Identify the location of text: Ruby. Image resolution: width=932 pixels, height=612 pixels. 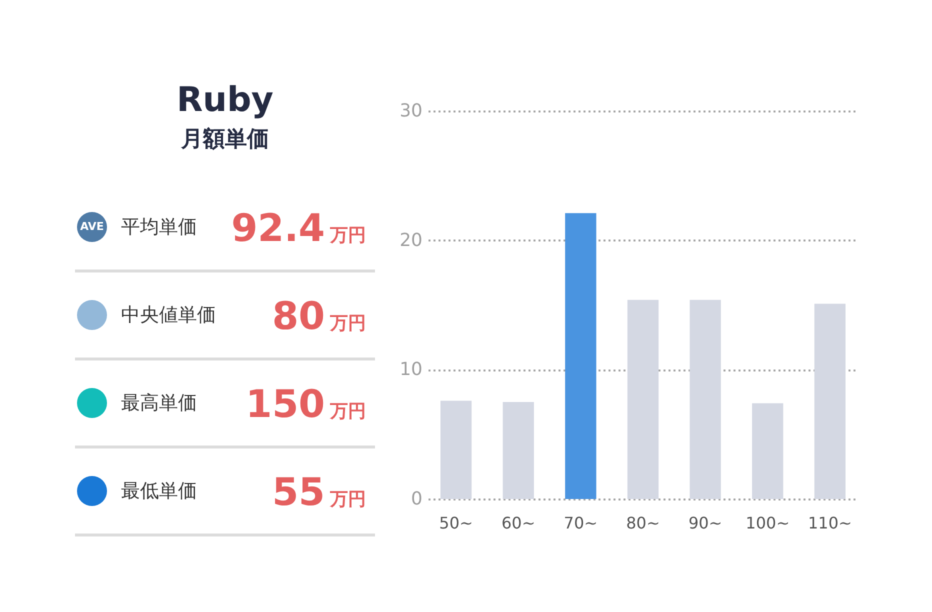
(225, 100).